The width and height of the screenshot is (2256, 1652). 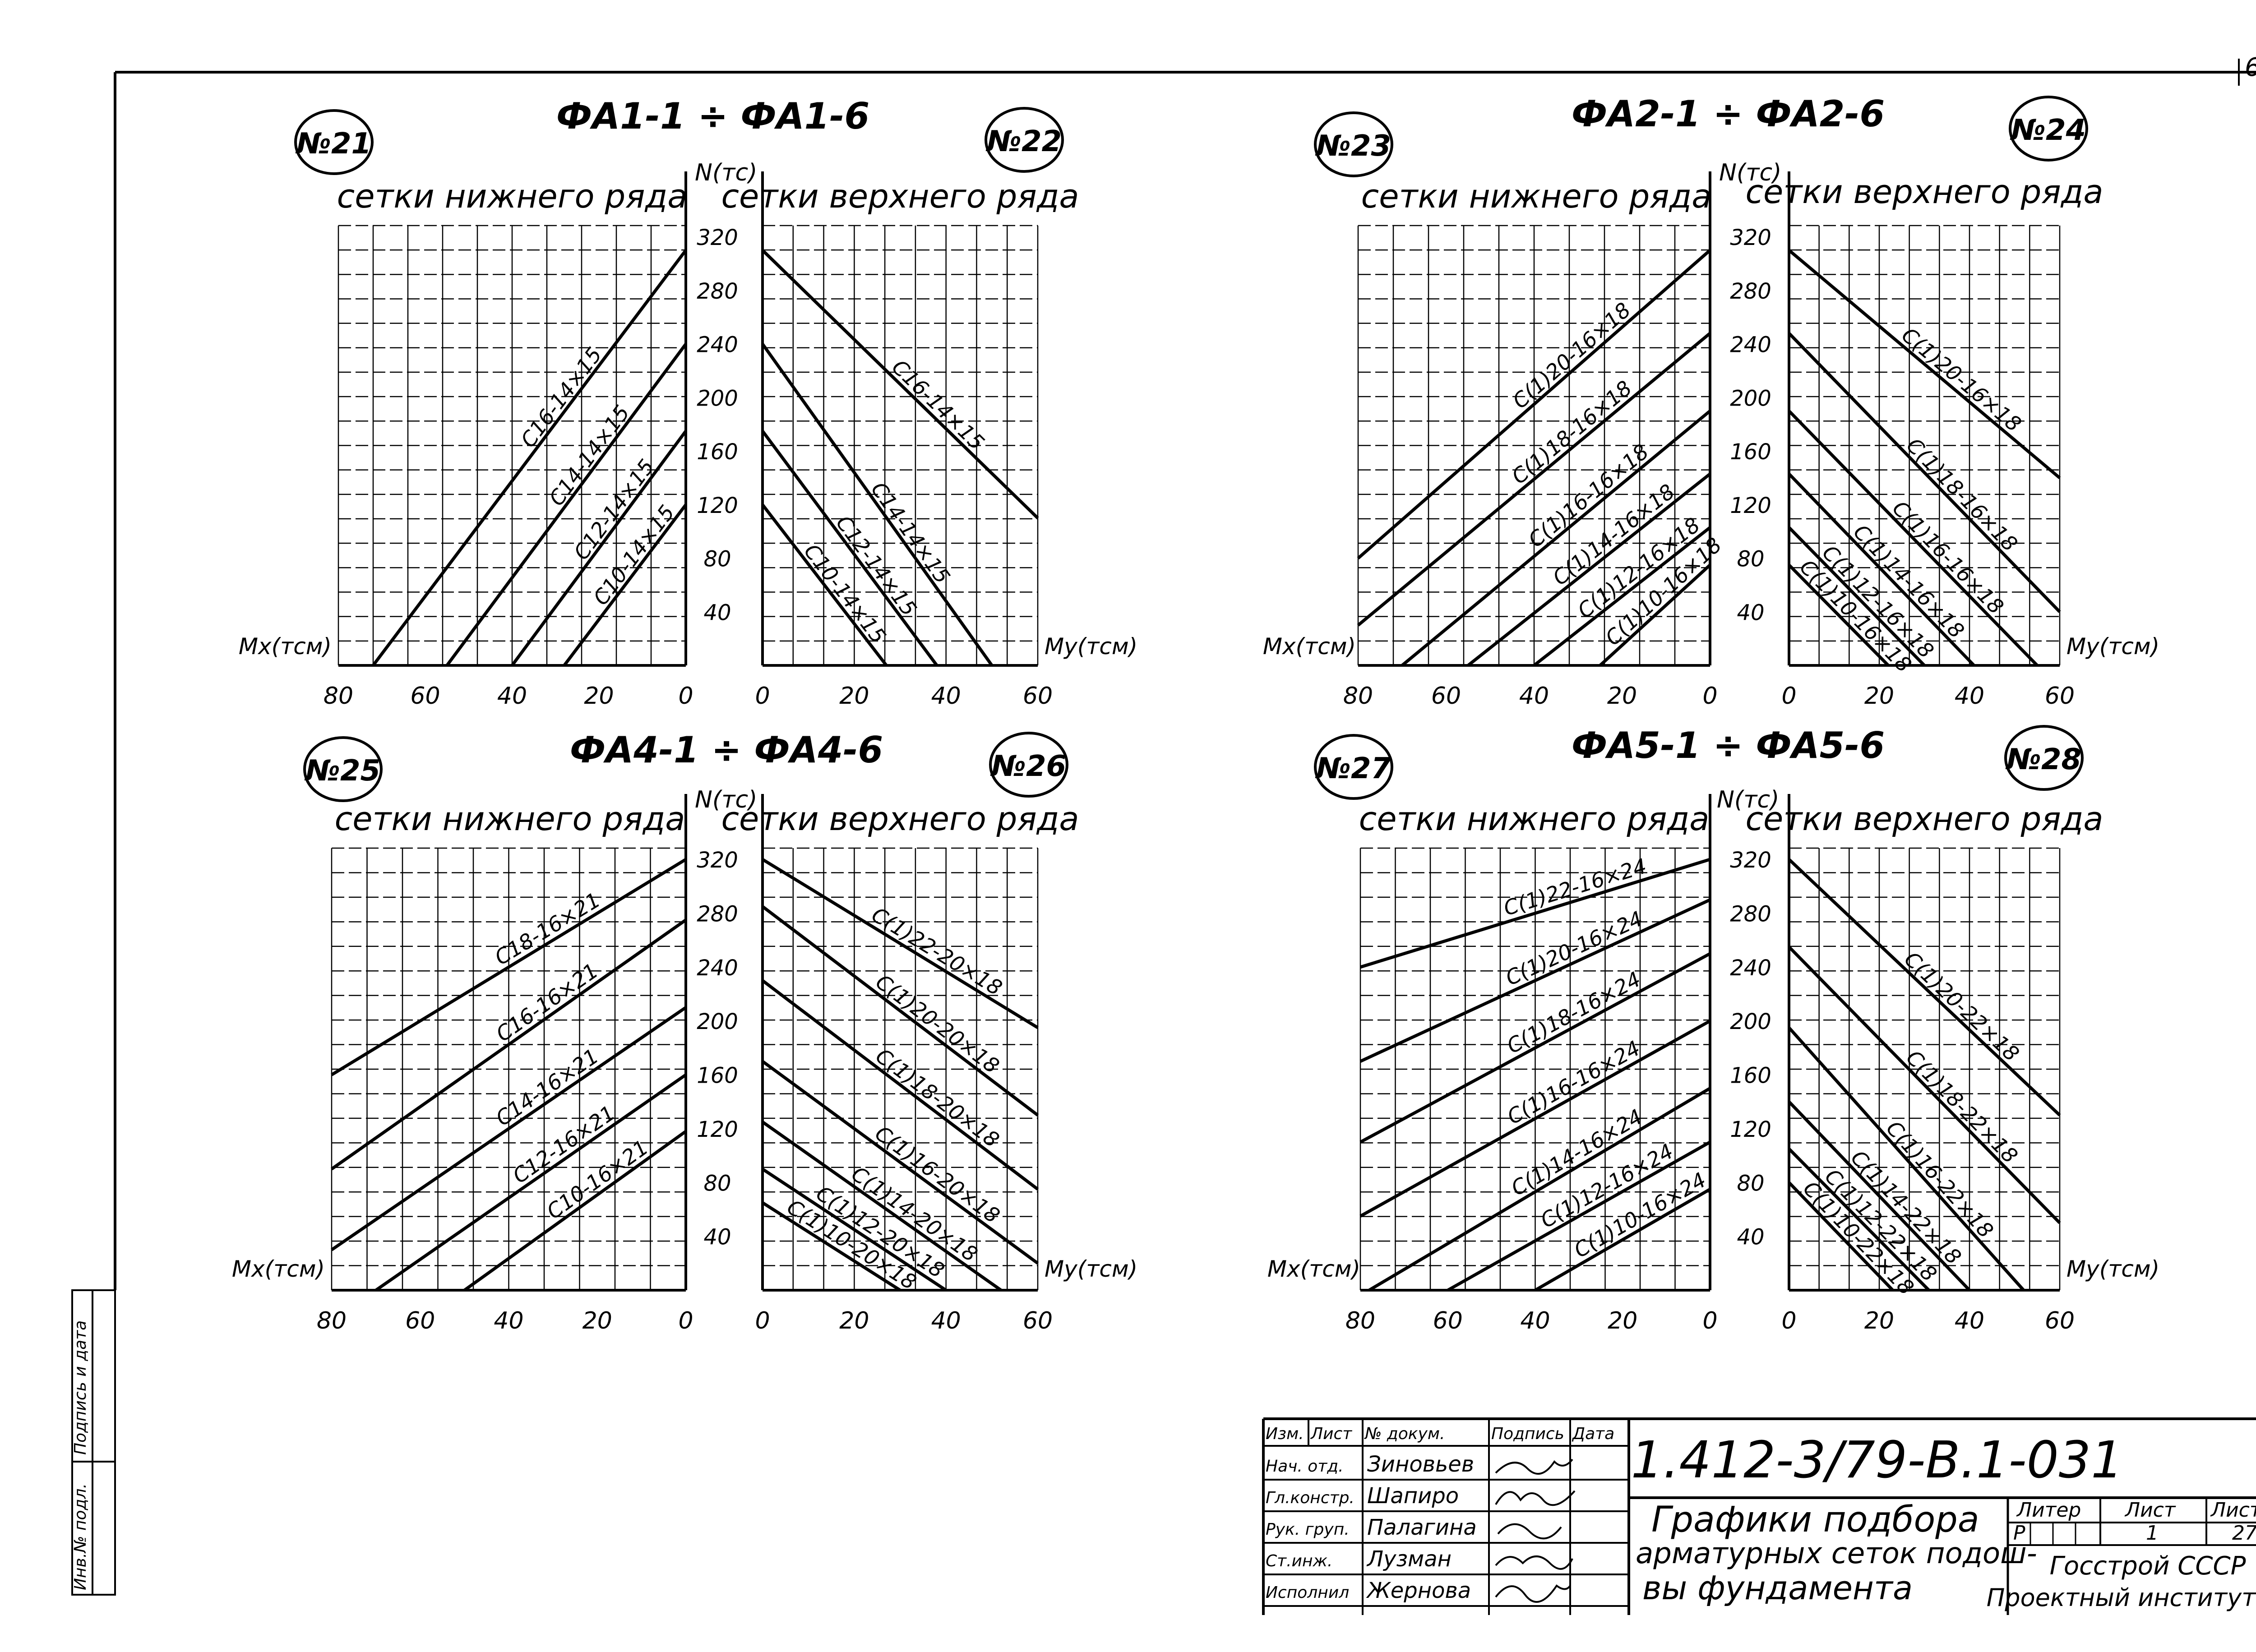 I want to click on name-4: Лузман, so click(x=1409, y=1559).